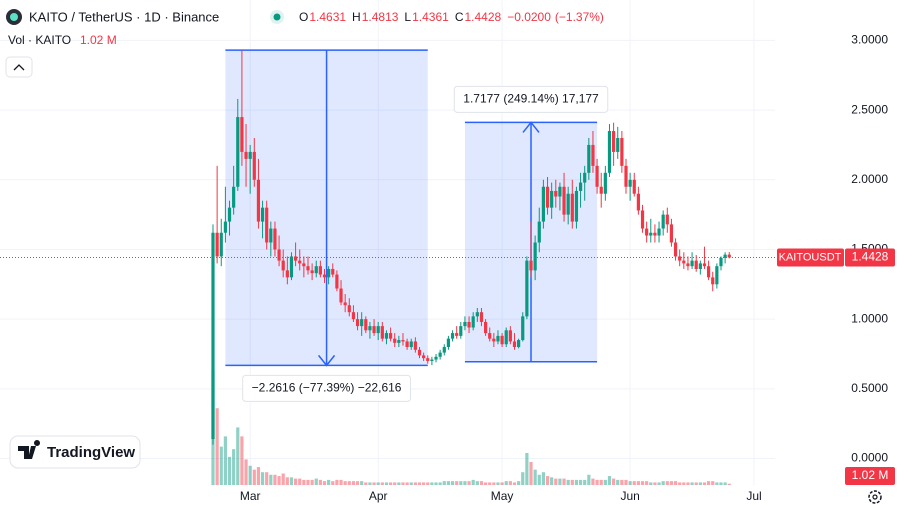 The width and height of the screenshot is (898, 506). I want to click on volume-tag-text: 1.02 M, so click(870, 475).